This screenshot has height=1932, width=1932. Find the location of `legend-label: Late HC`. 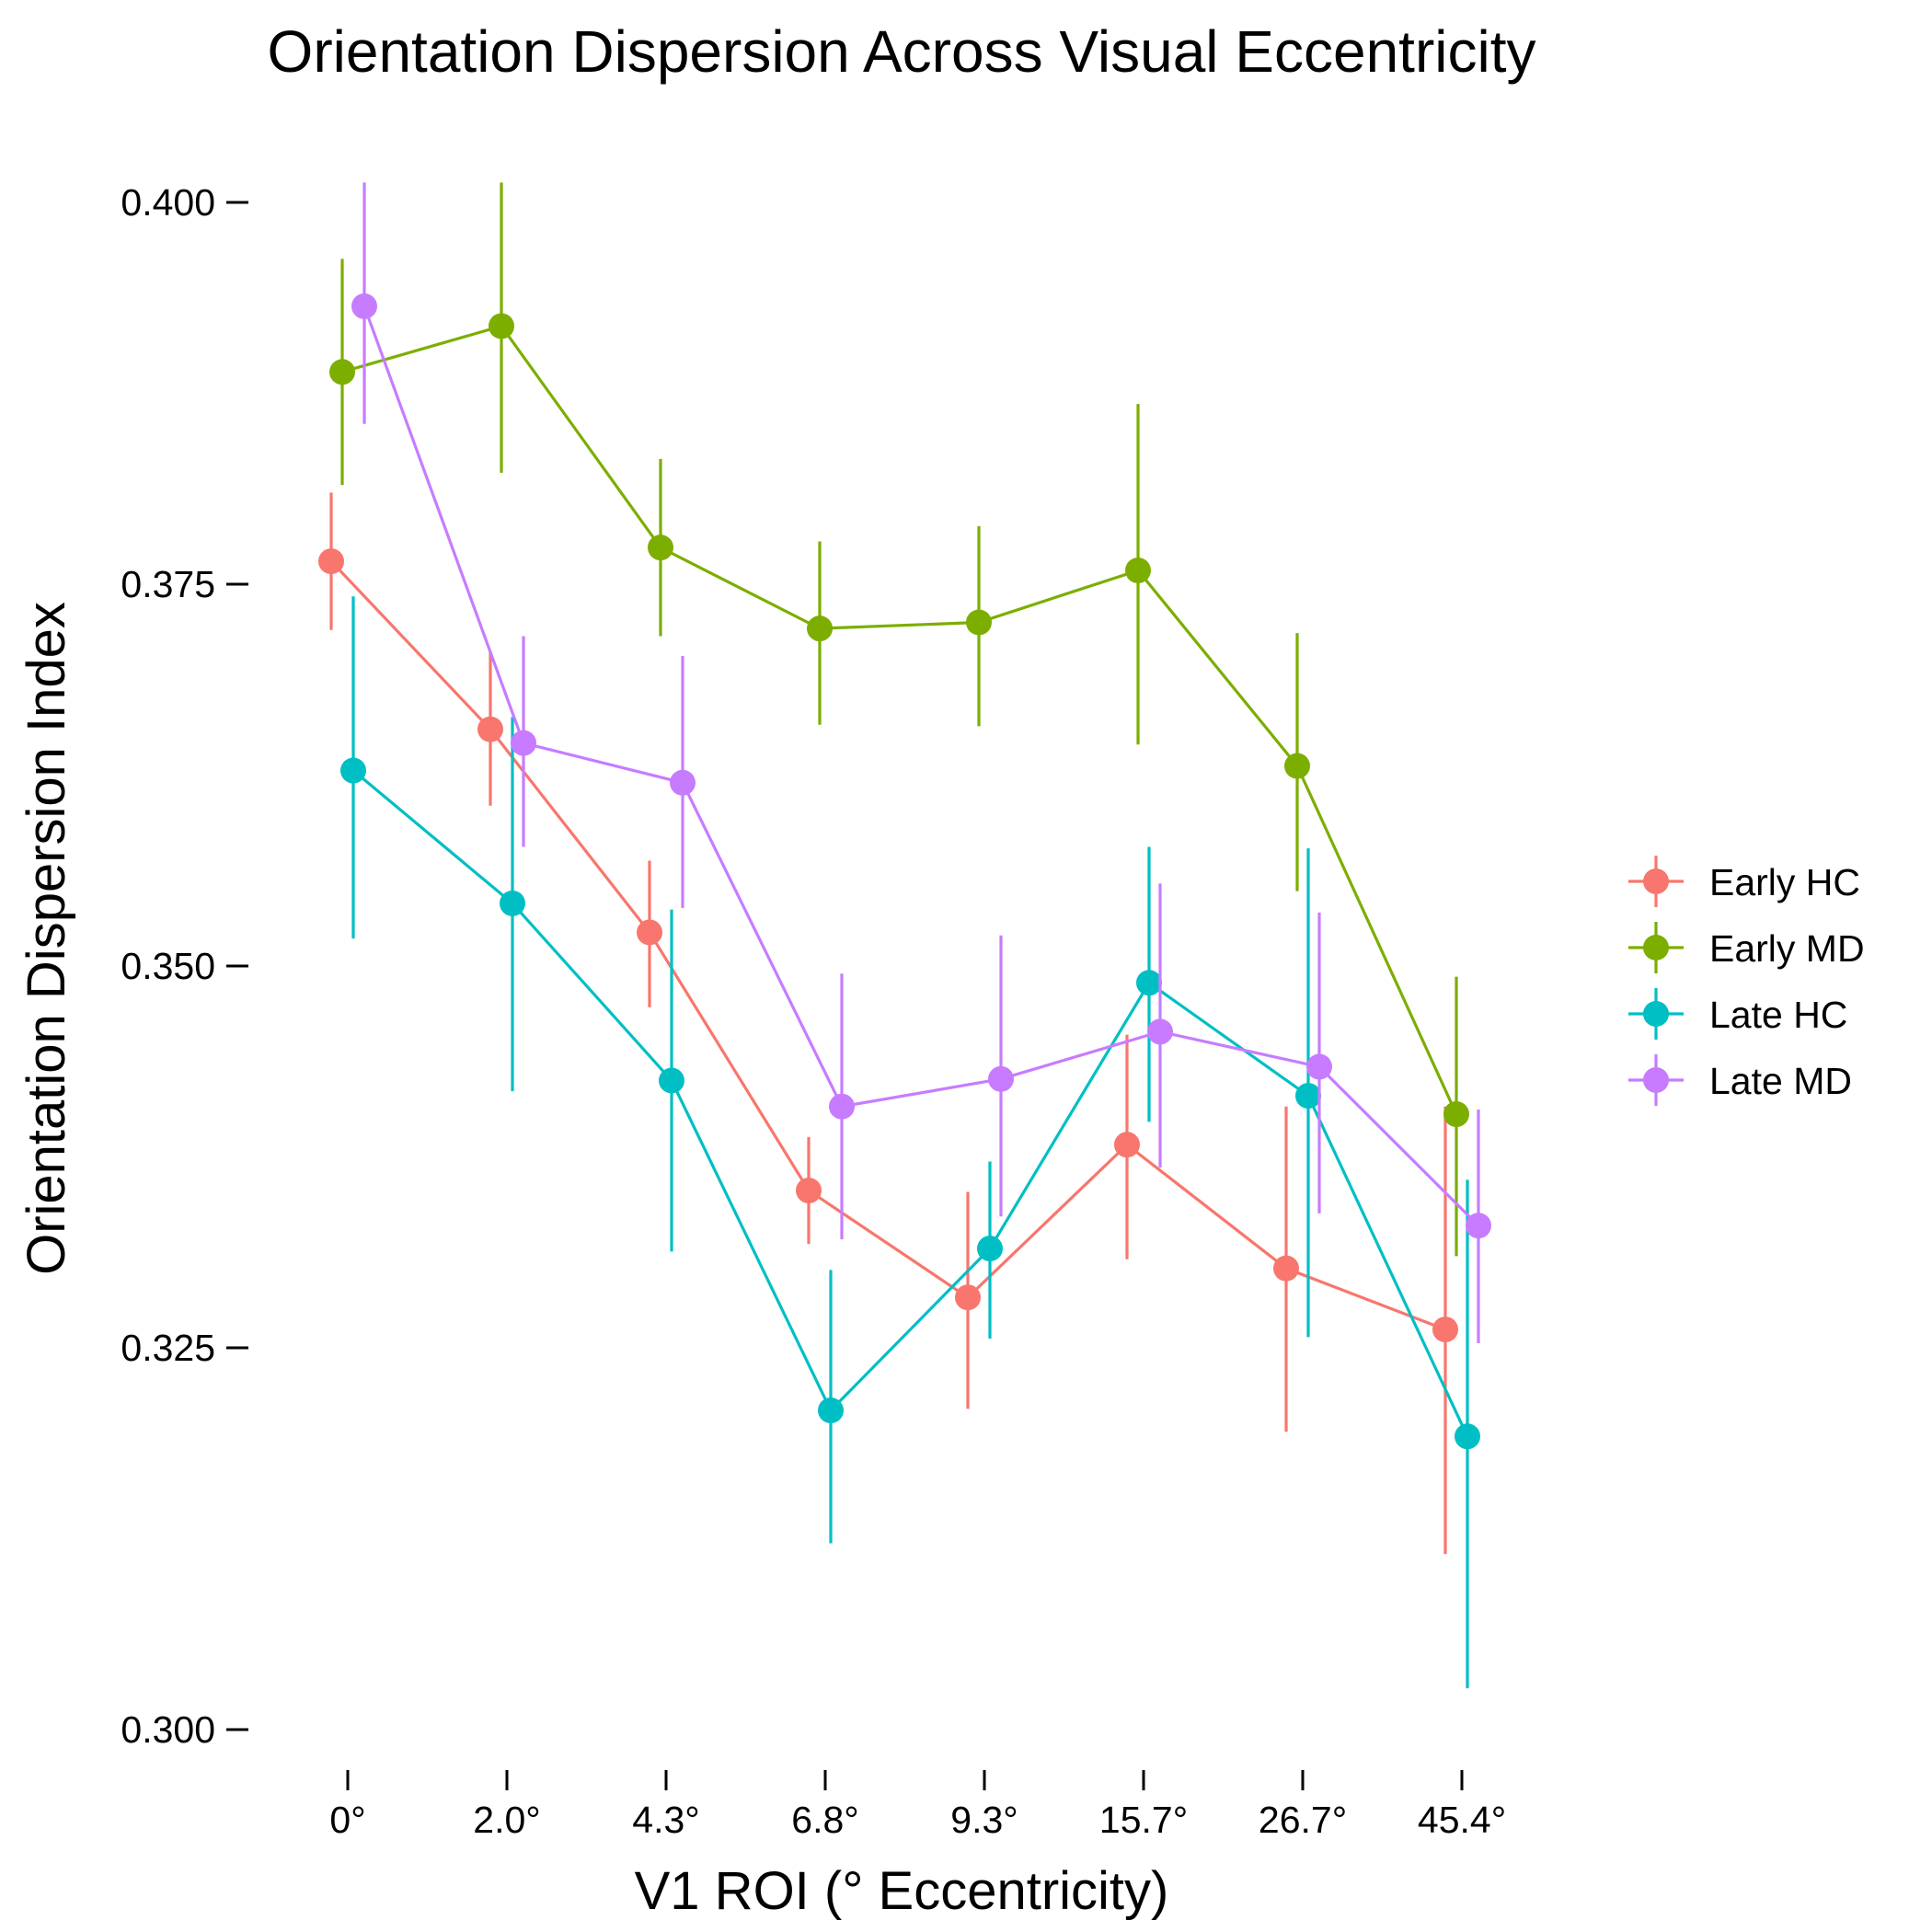

legend-label: Late HC is located at coordinates (1778, 1015).